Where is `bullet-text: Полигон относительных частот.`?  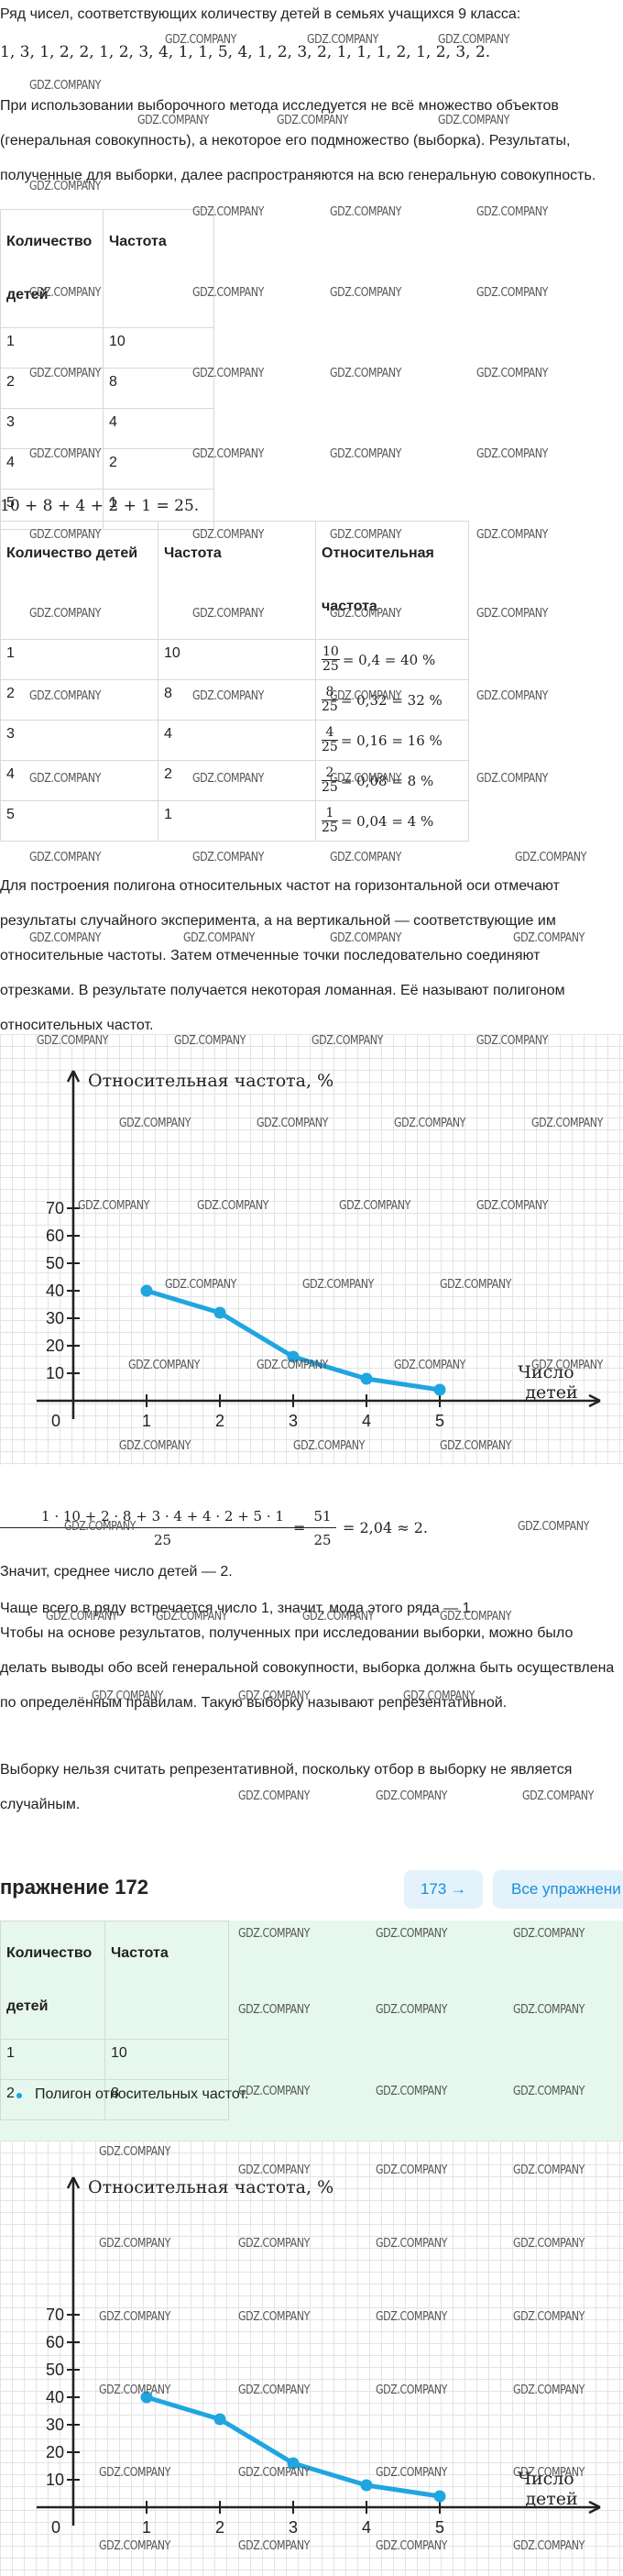 bullet-text: Полигон относительных частот. is located at coordinates (142, 2094).